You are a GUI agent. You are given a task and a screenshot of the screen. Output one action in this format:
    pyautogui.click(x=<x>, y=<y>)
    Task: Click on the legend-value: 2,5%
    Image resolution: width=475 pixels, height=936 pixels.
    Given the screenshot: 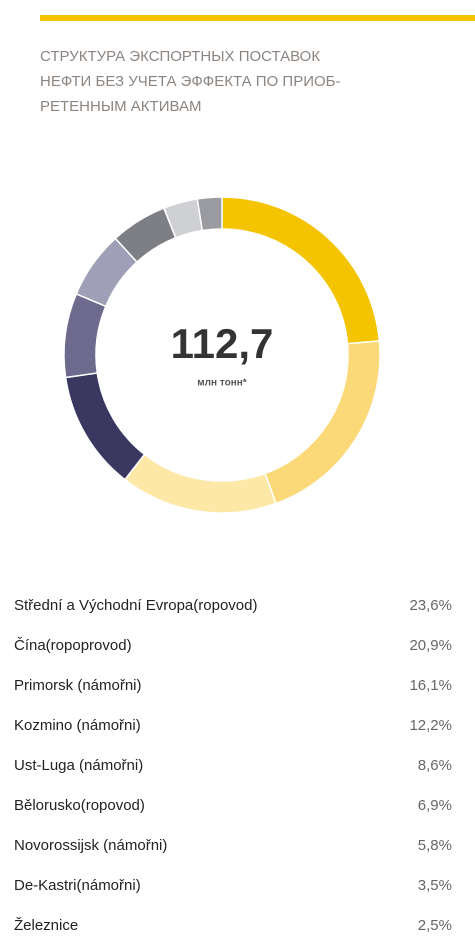 What is the action you would take?
    pyautogui.click(x=435, y=925)
    